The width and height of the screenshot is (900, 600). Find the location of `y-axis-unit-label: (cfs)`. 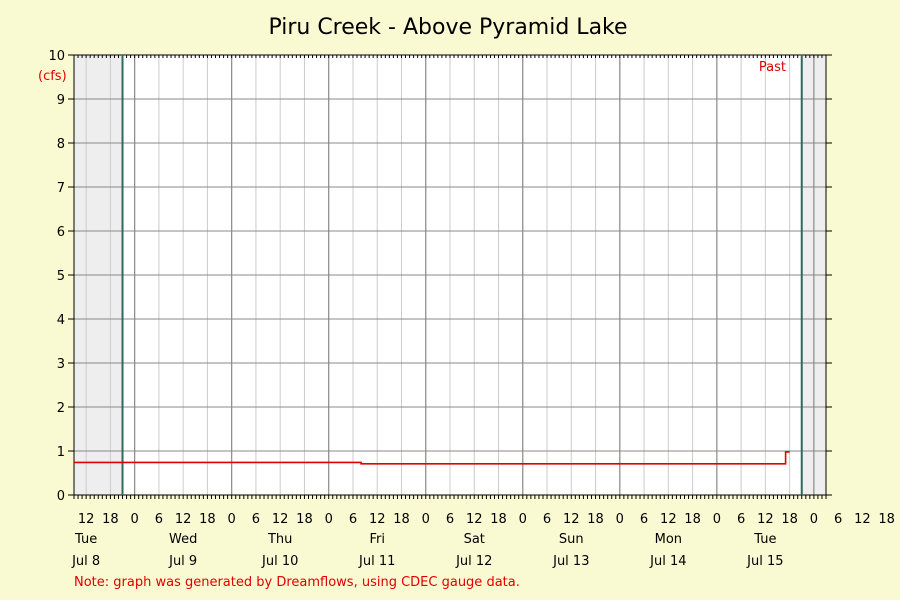

y-axis-unit-label: (cfs) is located at coordinates (52, 76).